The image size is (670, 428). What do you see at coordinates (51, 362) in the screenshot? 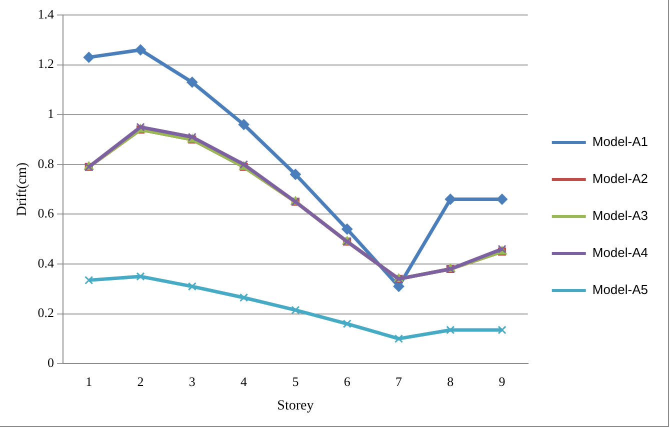
I see `y-tick-label: 0` at bounding box center [51, 362].